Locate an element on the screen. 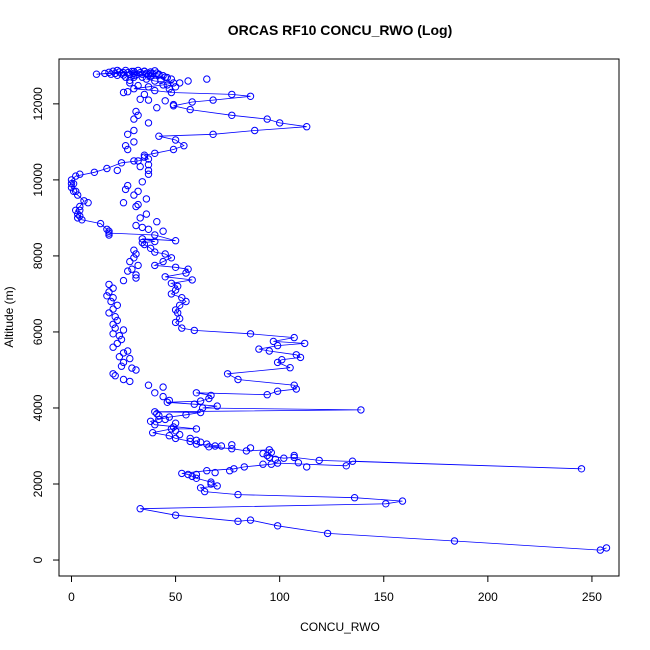 The image size is (650, 650). y-tick-label: 6000 is located at coordinates (38, 331).